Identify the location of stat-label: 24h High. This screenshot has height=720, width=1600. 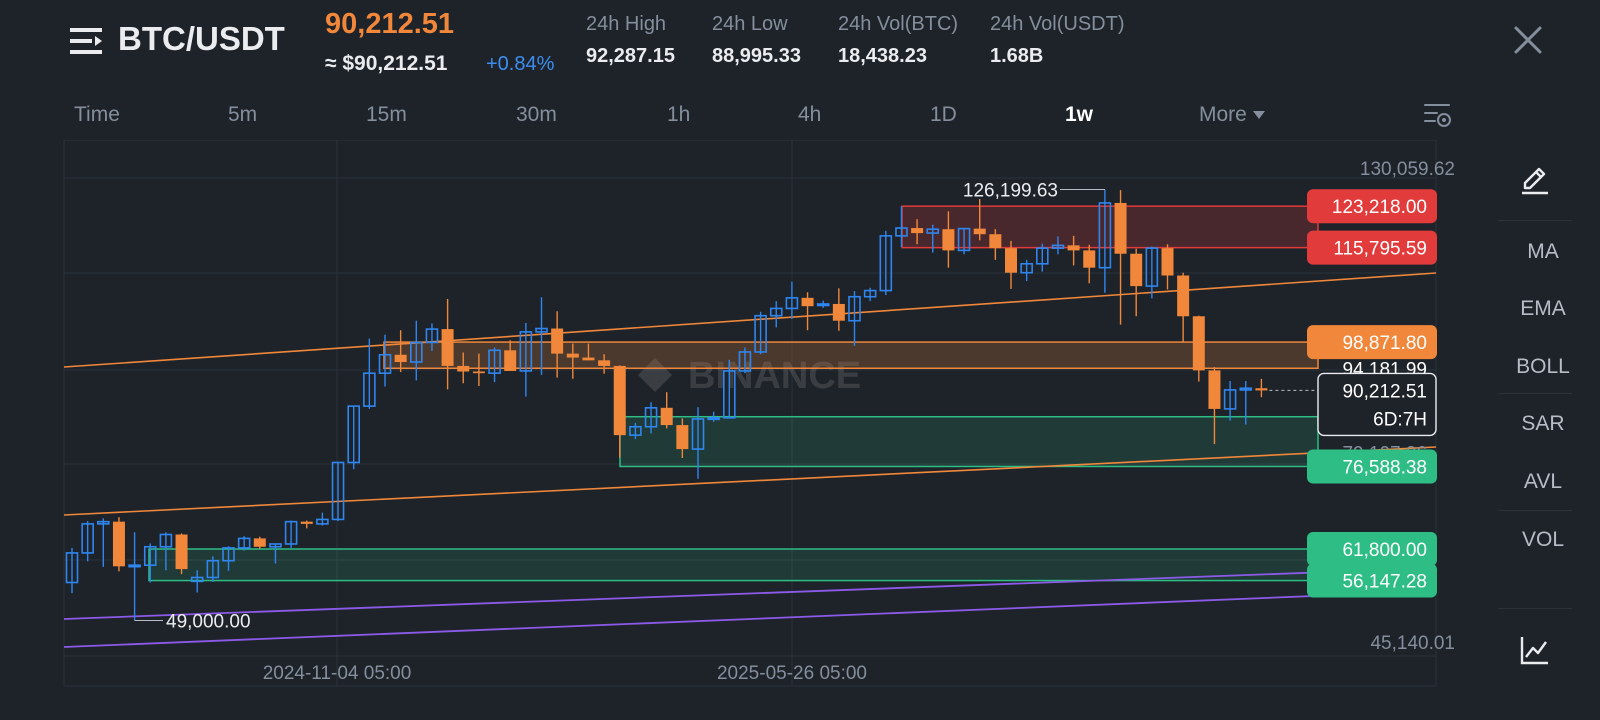
(626, 24).